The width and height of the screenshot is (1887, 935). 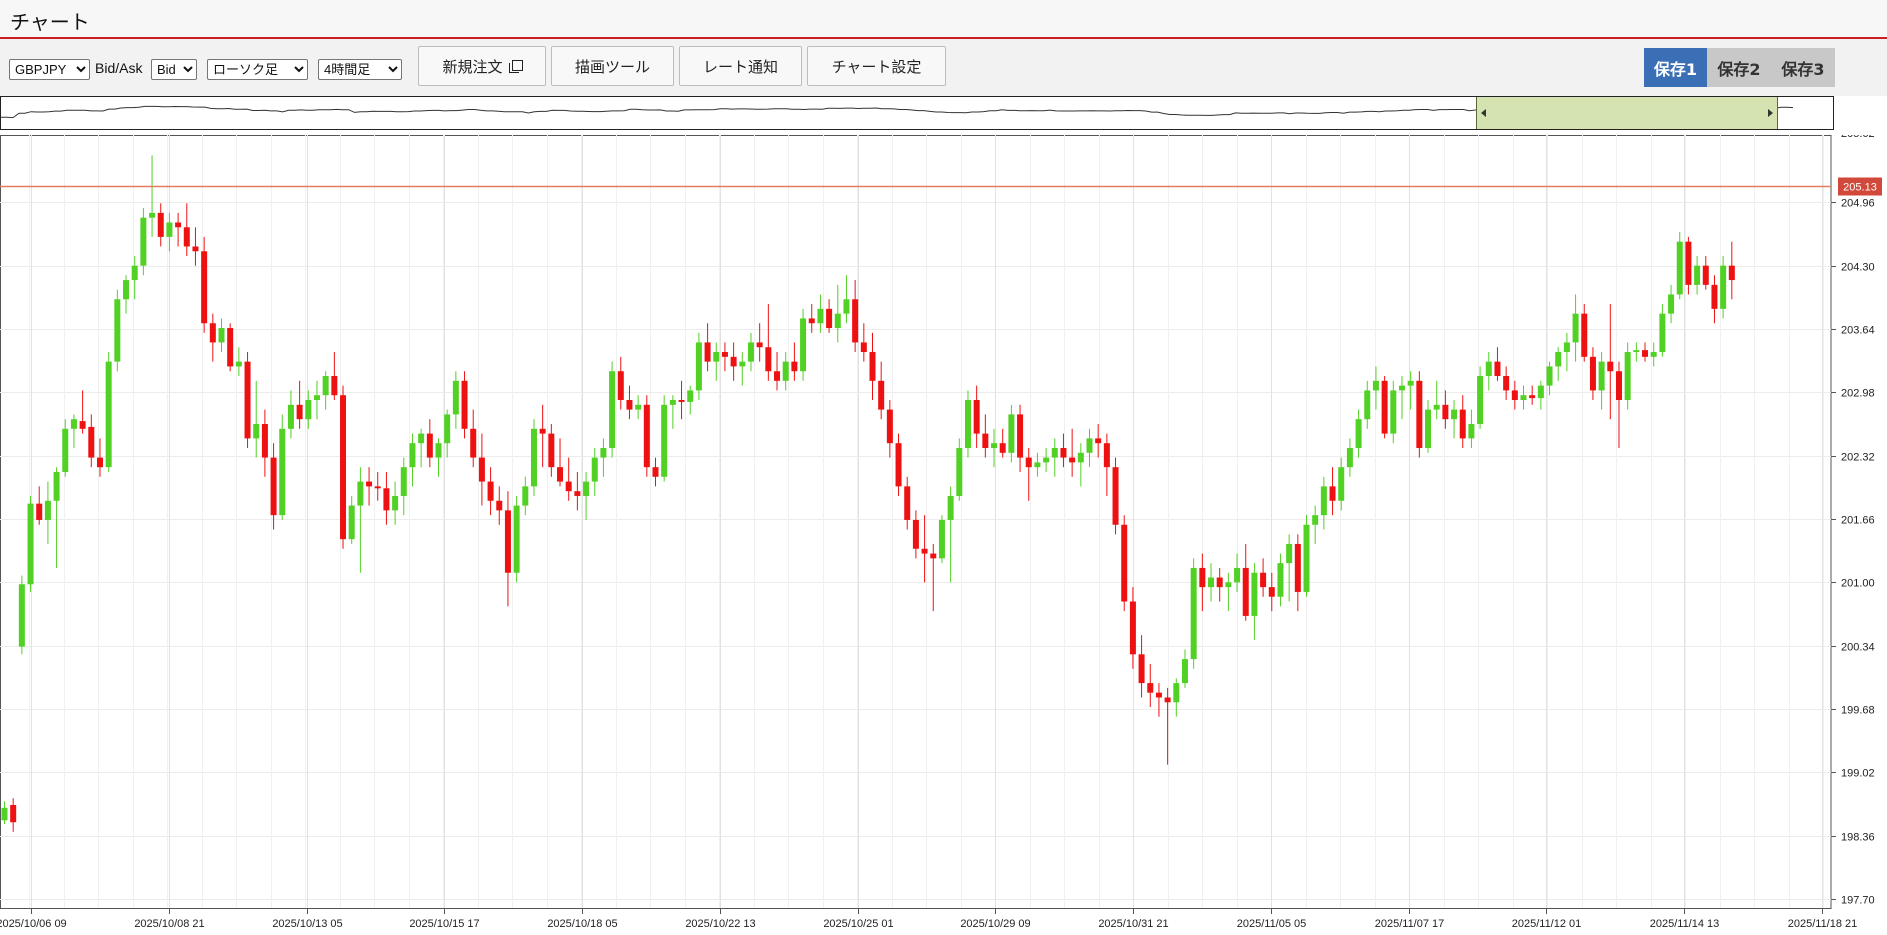 I want to click on title-bar: チャート, so click(x=943, y=19).